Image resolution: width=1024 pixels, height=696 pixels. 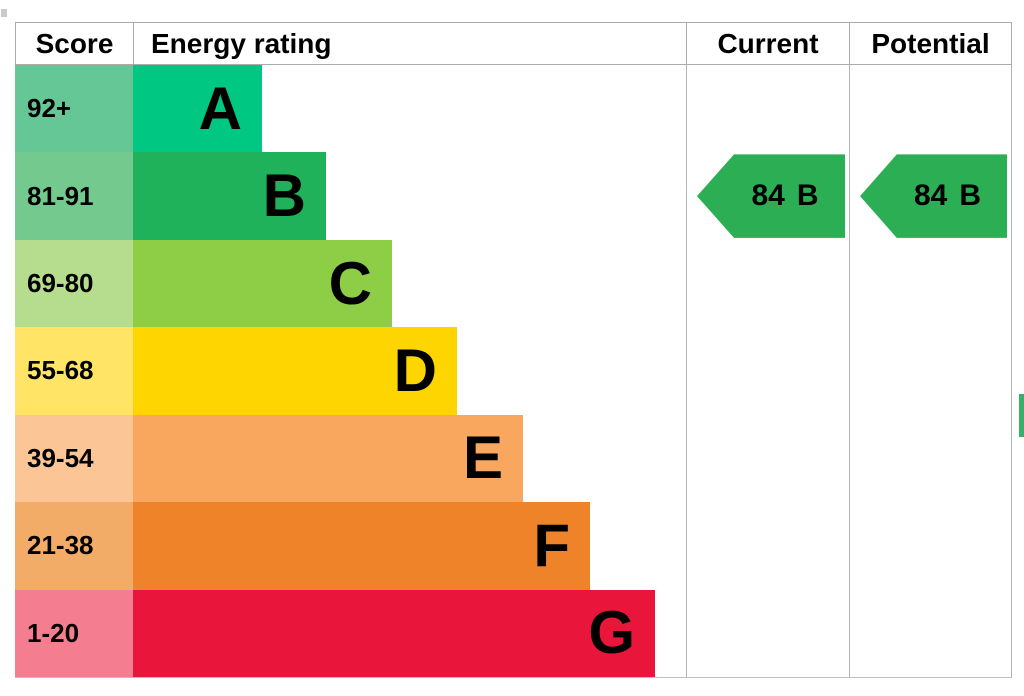 I want to click on score-range: 1-20, so click(x=53, y=632).